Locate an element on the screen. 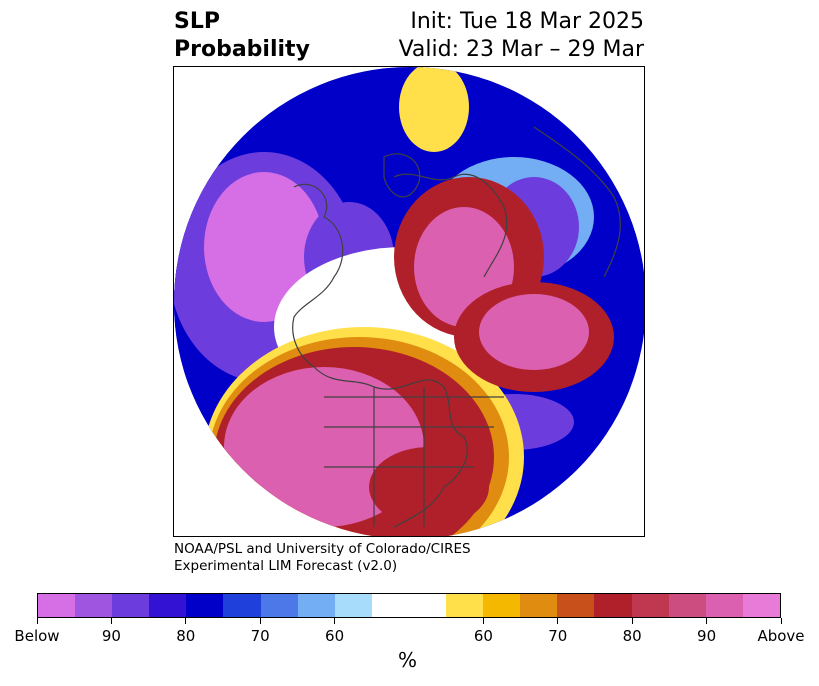 The height and width of the screenshot is (686, 819). init-date: Init: Tue 18 Mar 2025 is located at coordinates (527, 21).